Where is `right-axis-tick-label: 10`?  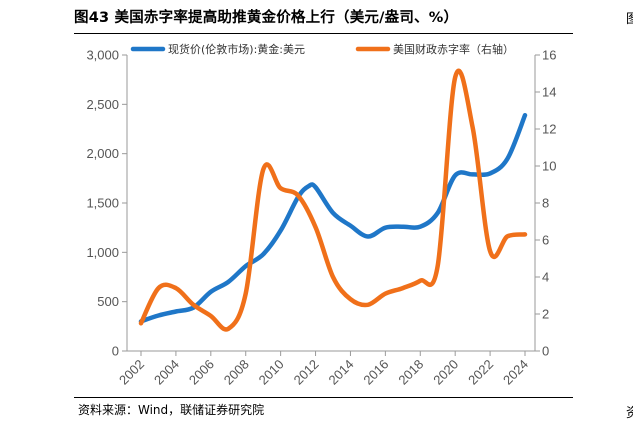 right-axis-tick-label: 10 is located at coordinates (549, 166).